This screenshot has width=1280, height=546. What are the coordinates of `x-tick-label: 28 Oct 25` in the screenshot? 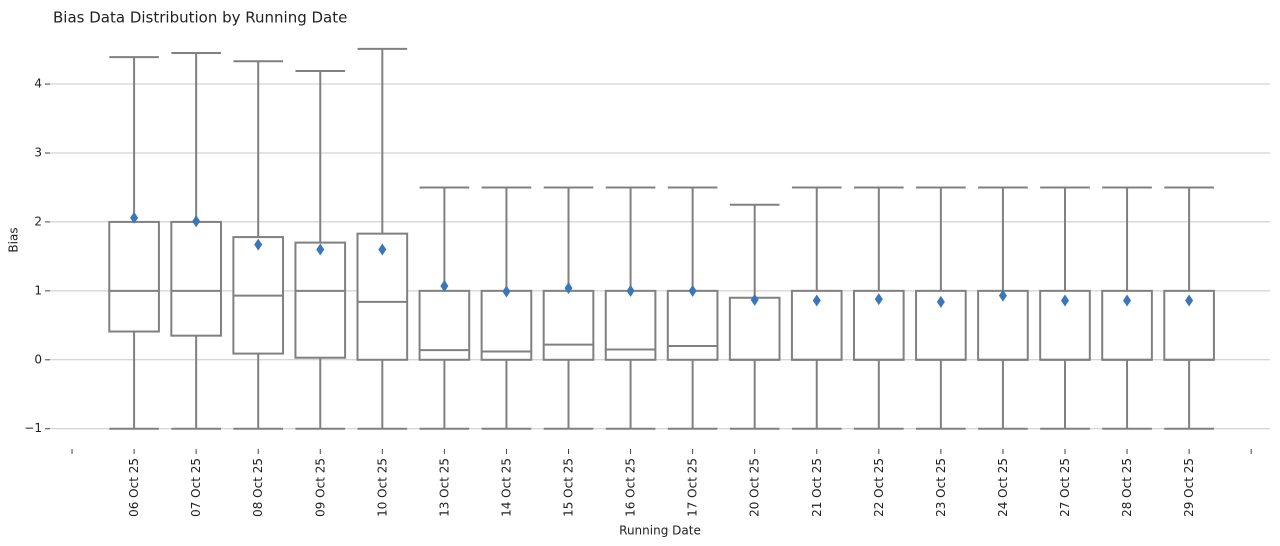 It's located at (1127, 487).